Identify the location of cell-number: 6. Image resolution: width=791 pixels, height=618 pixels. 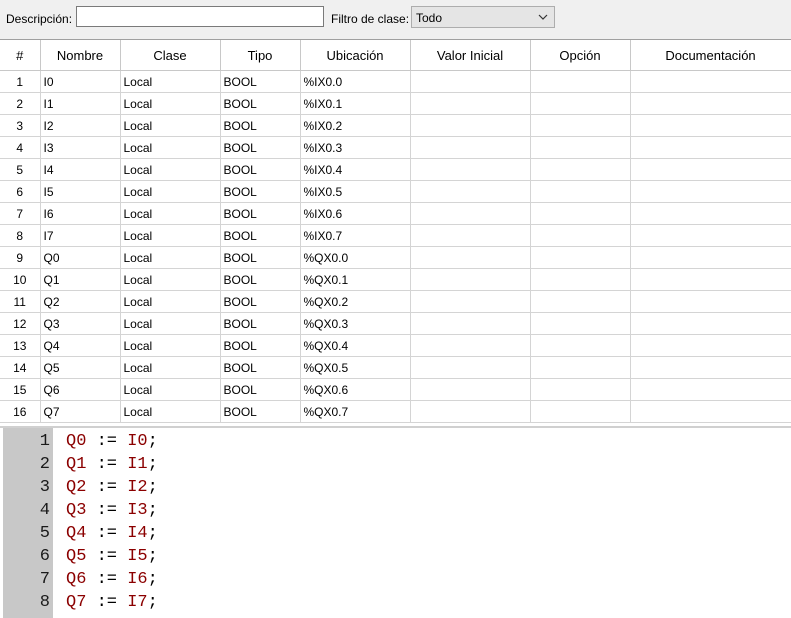
(20, 191).